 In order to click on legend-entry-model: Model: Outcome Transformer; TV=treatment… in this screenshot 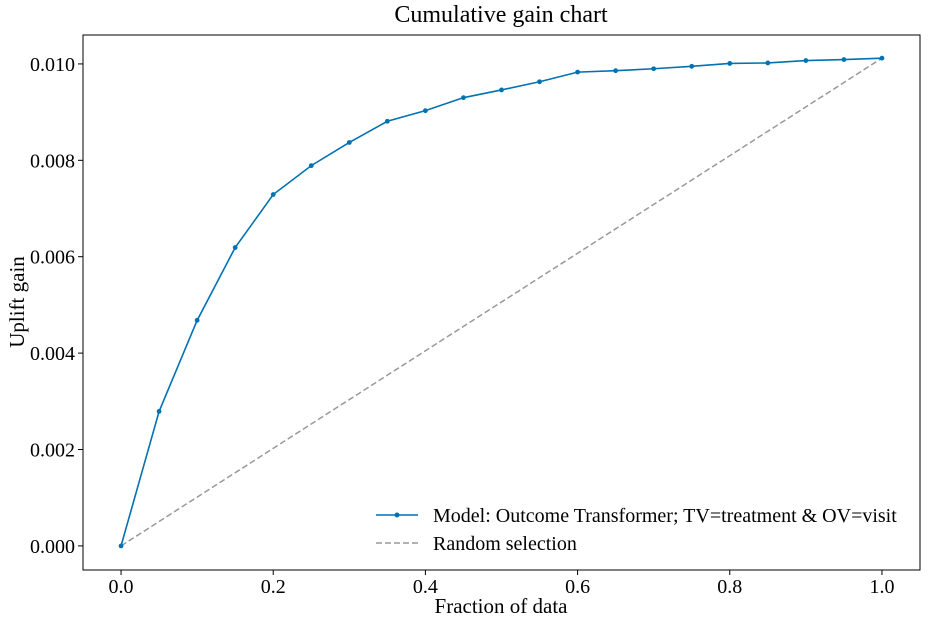, I will do `click(636, 516)`.